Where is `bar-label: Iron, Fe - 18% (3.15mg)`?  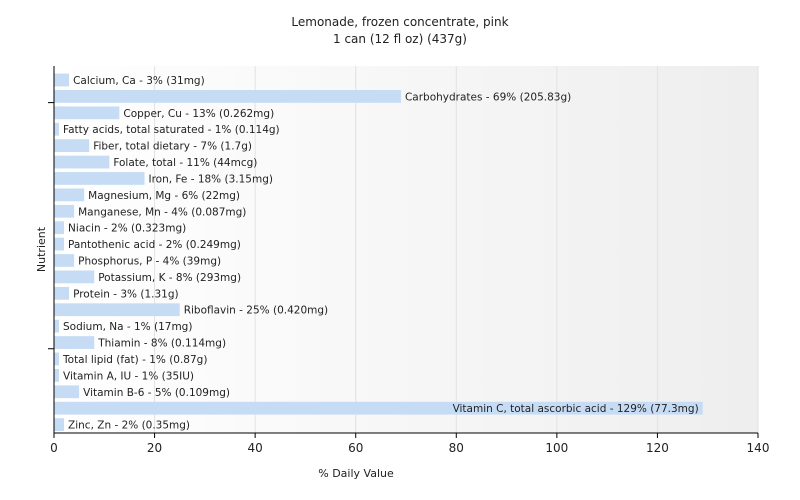 bar-label: Iron, Fe - 18% (3.15mg) is located at coordinates (211, 179).